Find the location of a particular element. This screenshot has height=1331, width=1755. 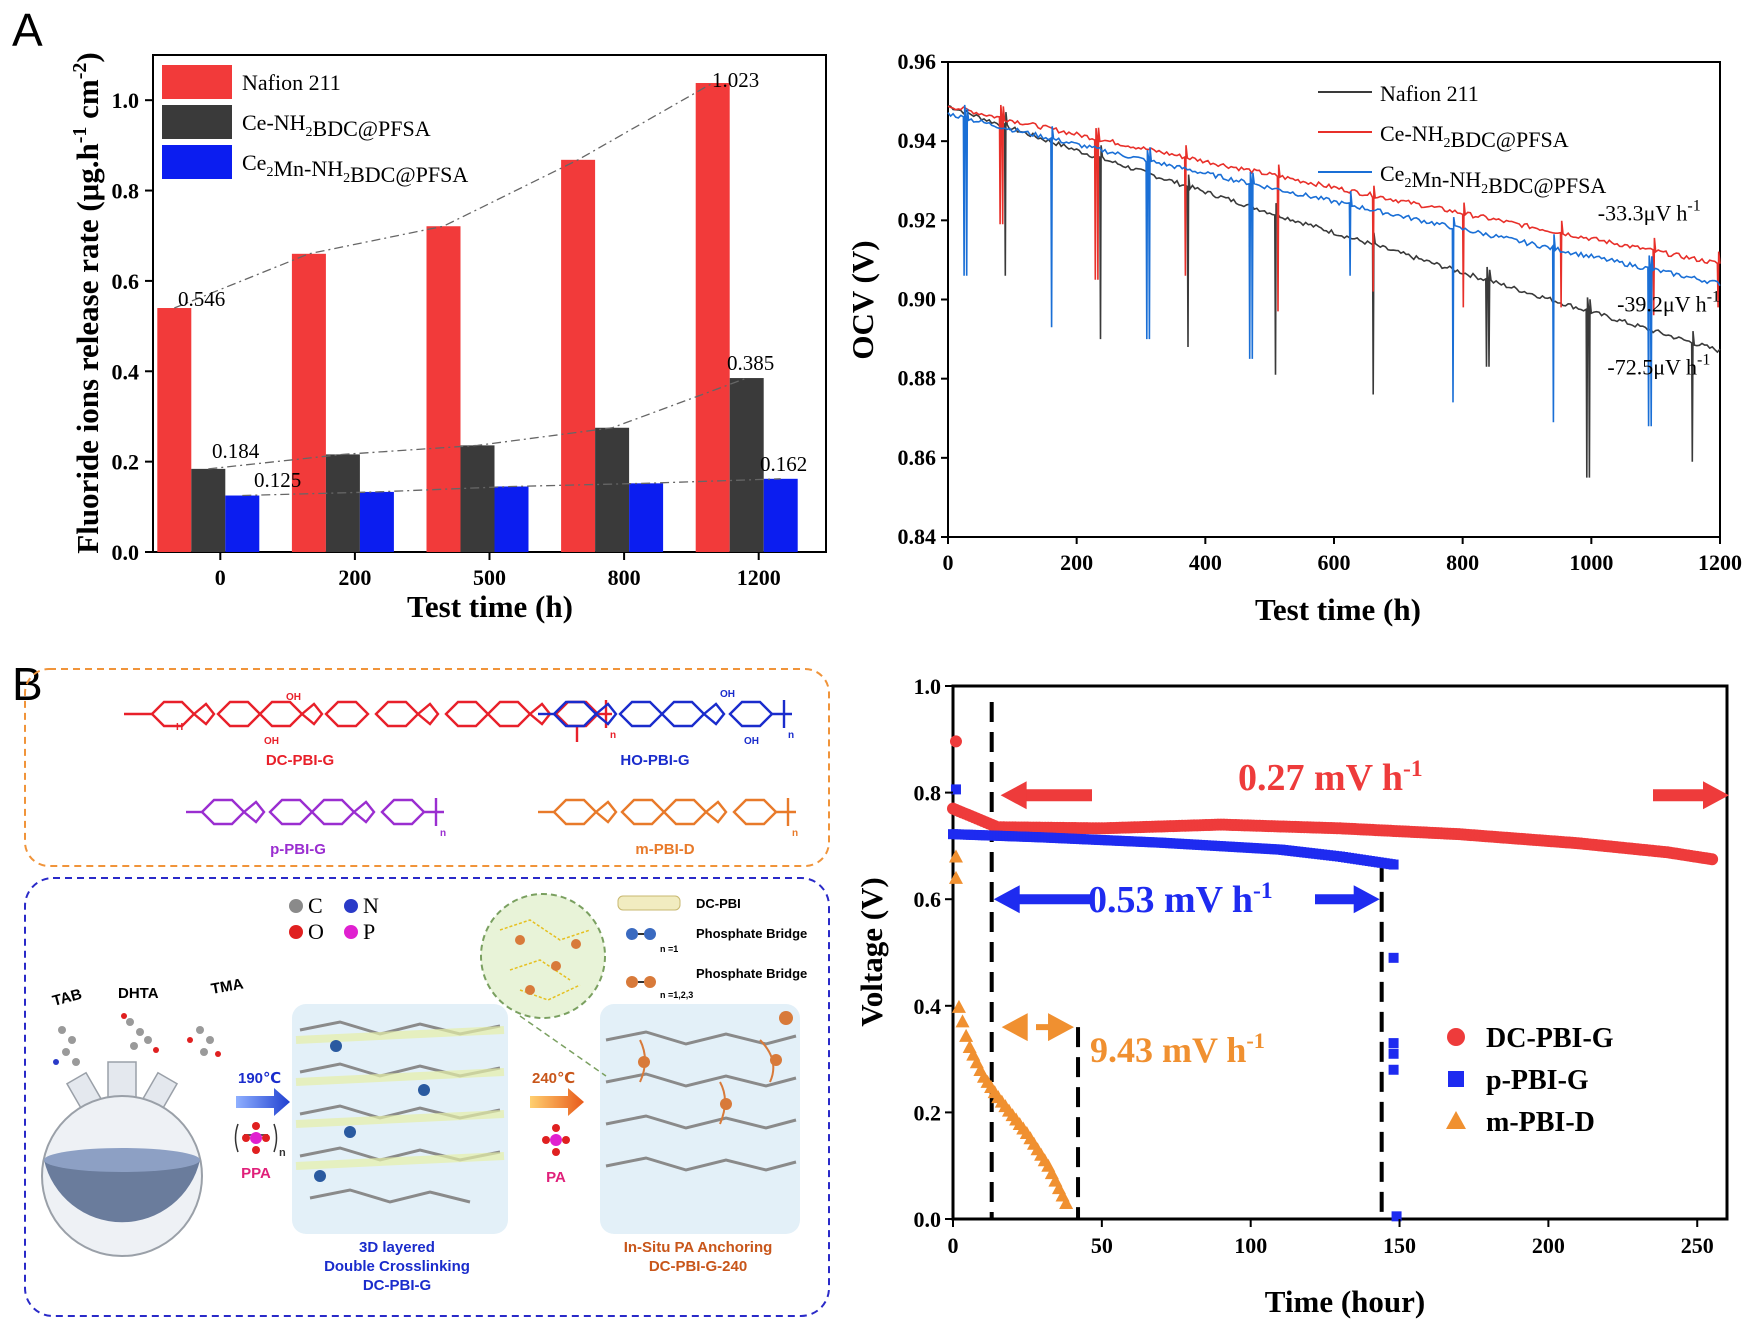

x-tick-label: 400 is located at coordinates (1205, 562).